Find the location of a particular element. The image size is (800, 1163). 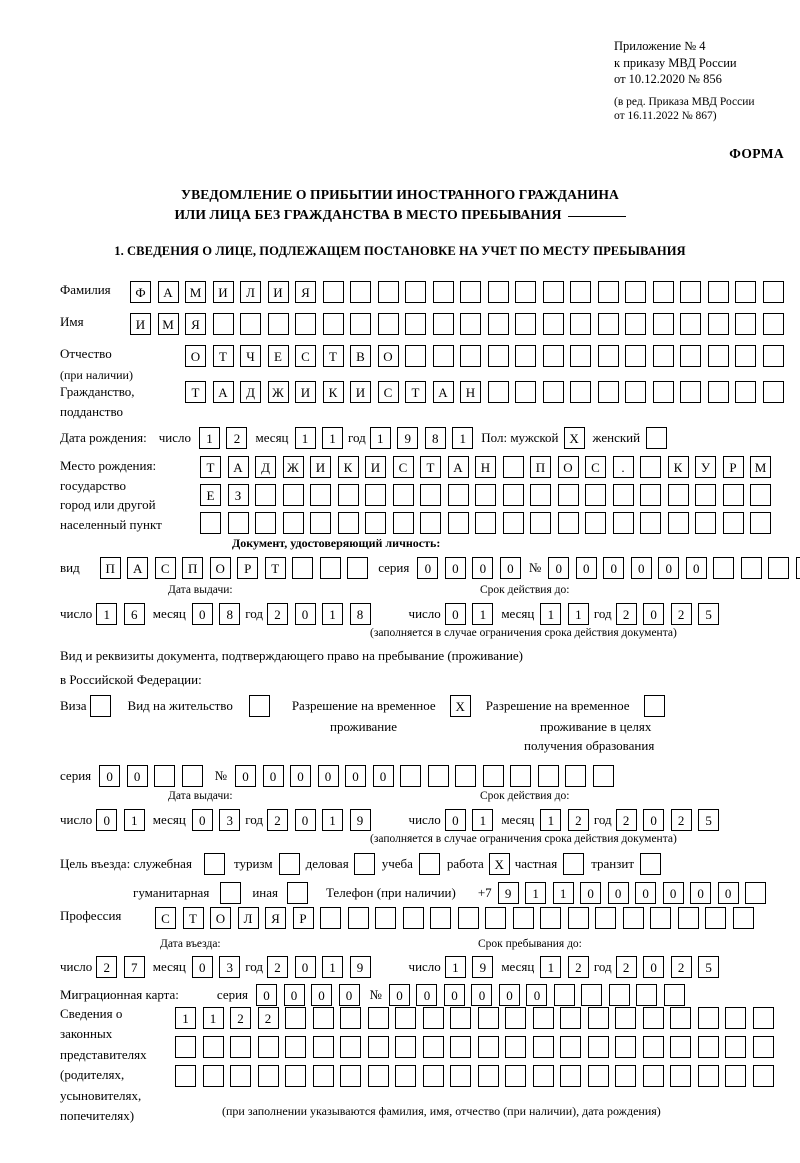

sex-male-checkbox: X is located at coordinates (574, 438).